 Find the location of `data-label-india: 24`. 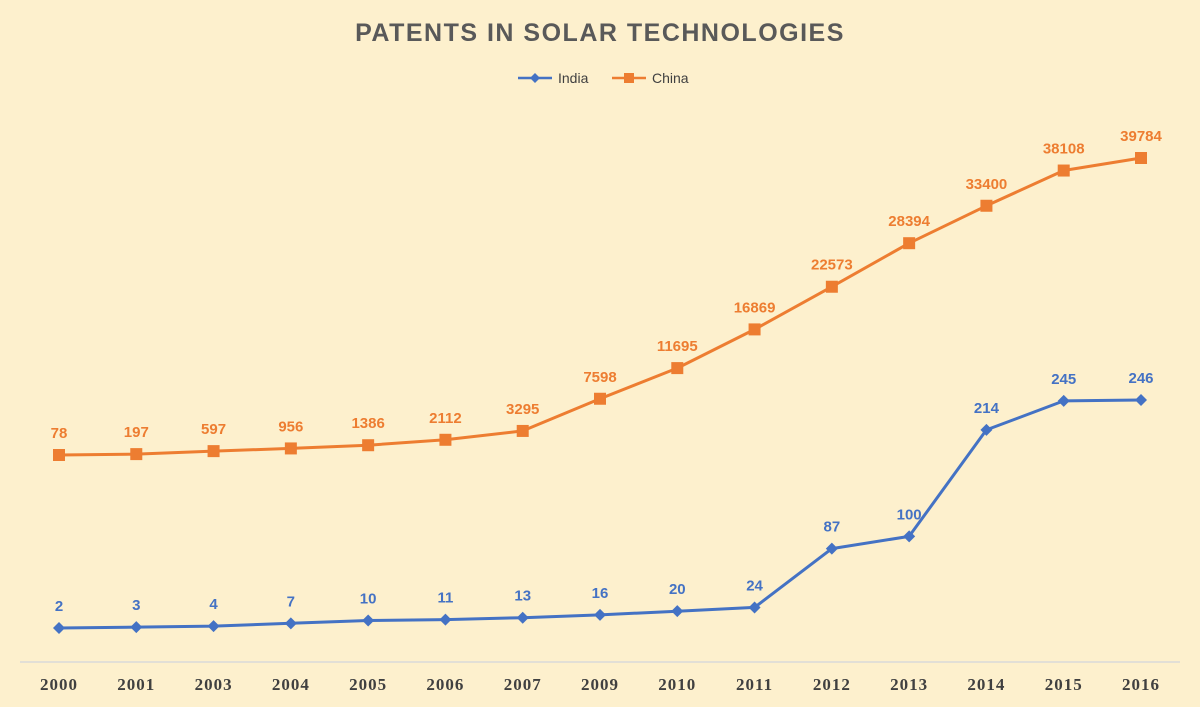

data-label-india: 24 is located at coordinates (754, 585).